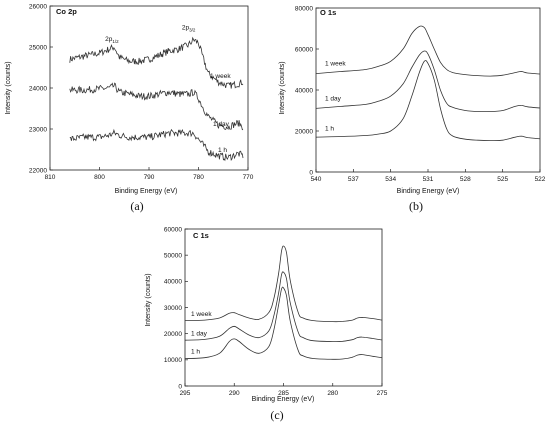 This screenshot has height=428, width=550. What do you see at coordinates (282, 87) in the screenshot?
I see `panel-b-ylabel: Intensity (counts)` at bounding box center [282, 87].